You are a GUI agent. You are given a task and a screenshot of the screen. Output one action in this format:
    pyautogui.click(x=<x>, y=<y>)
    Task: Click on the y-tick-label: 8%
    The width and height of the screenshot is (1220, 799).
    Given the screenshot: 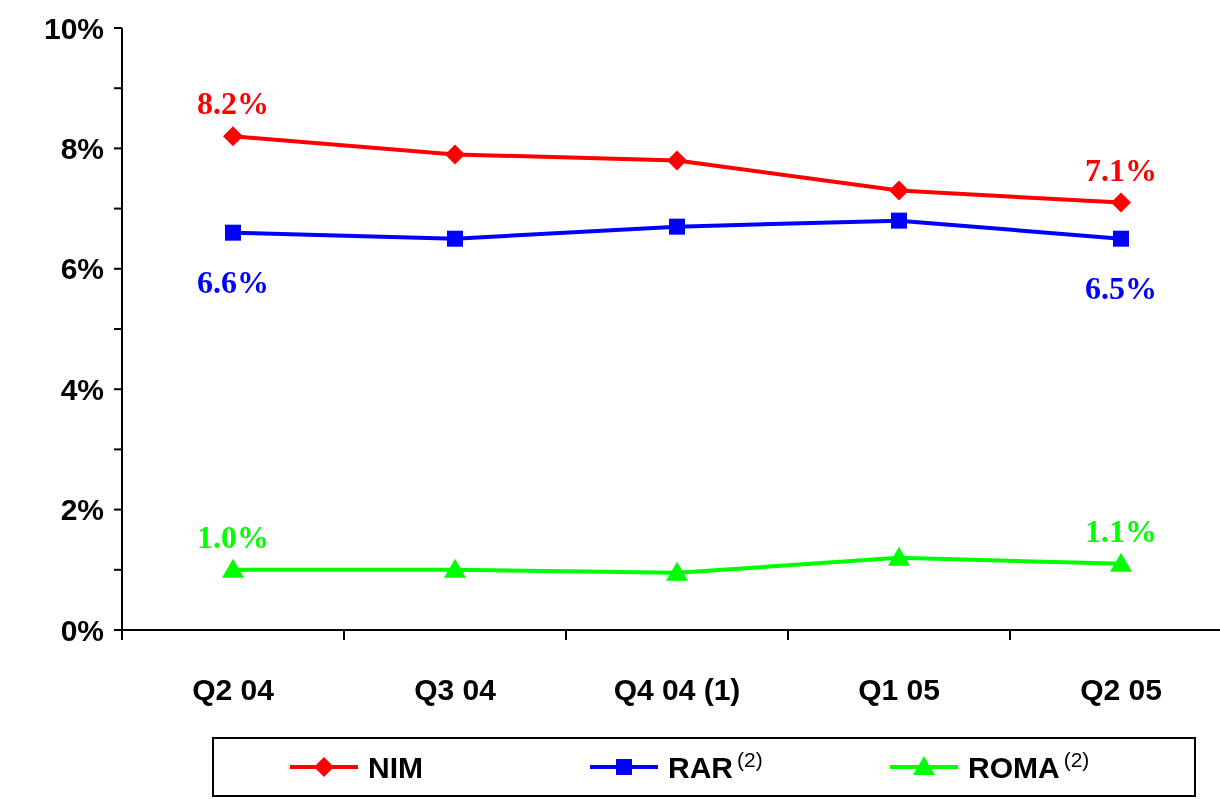 What is the action you would take?
    pyautogui.click(x=82, y=148)
    